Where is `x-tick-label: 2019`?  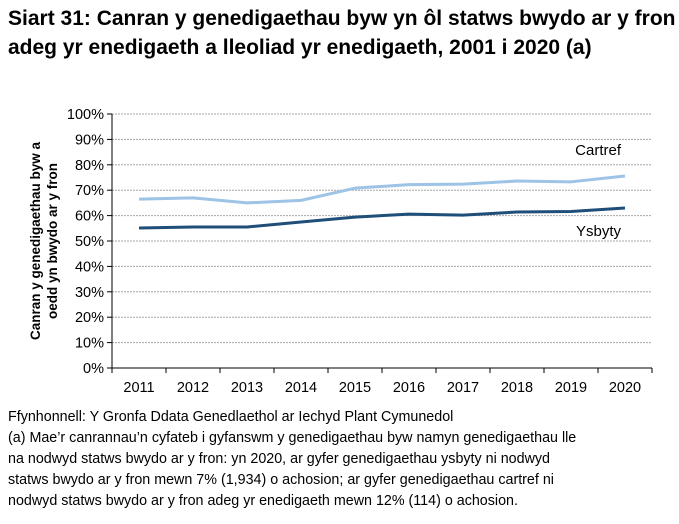
x-tick-label: 2019 is located at coordinates (571, 388).